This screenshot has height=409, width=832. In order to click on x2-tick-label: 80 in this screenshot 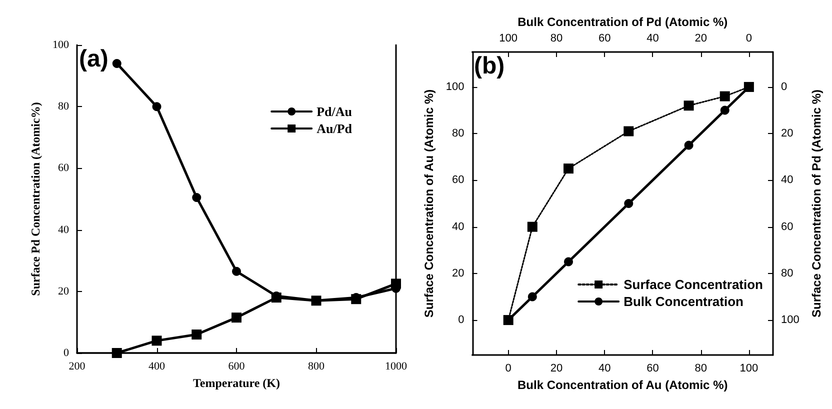, I will do `click(556, 38)`.